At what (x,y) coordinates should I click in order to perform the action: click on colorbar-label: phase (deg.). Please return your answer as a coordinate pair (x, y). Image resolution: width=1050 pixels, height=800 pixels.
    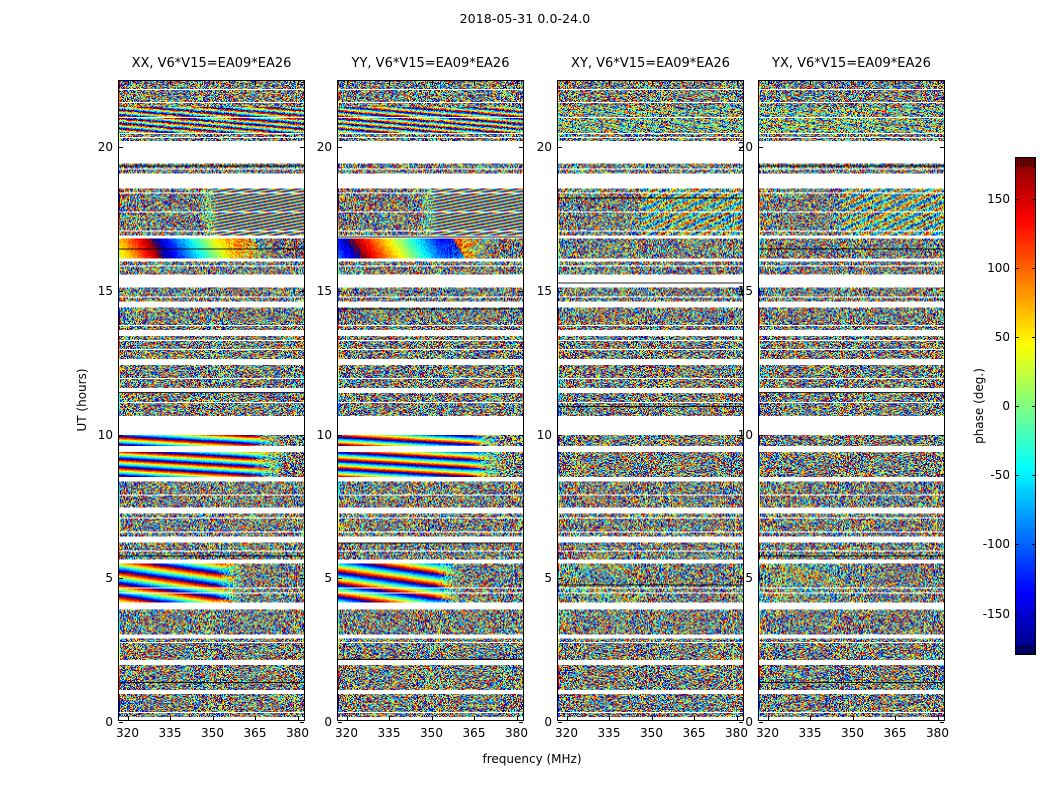
    Looking at the image, I should click on (979, 406).